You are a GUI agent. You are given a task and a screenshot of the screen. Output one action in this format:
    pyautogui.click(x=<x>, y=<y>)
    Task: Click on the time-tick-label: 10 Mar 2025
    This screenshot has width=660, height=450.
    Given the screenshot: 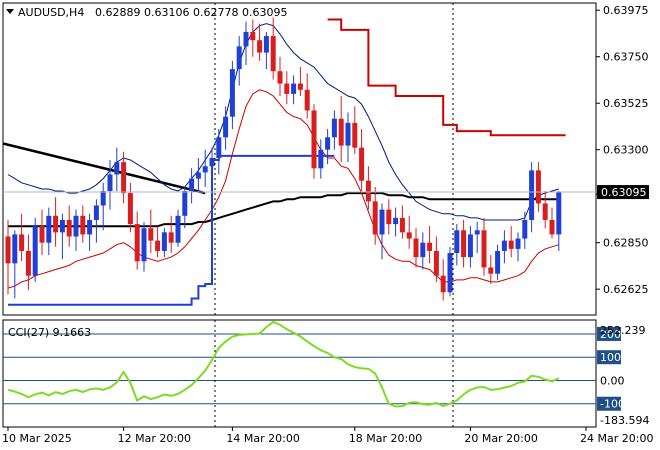 What is the action you would take?
    pyautogui.click(x=37, y=438)
    